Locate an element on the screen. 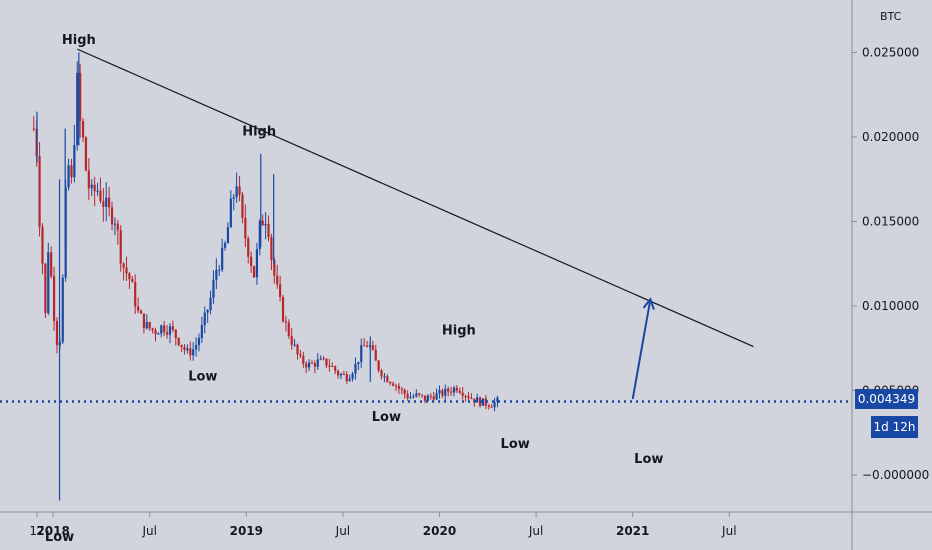  projection-arrow-head is located at coordinates (648, 303).